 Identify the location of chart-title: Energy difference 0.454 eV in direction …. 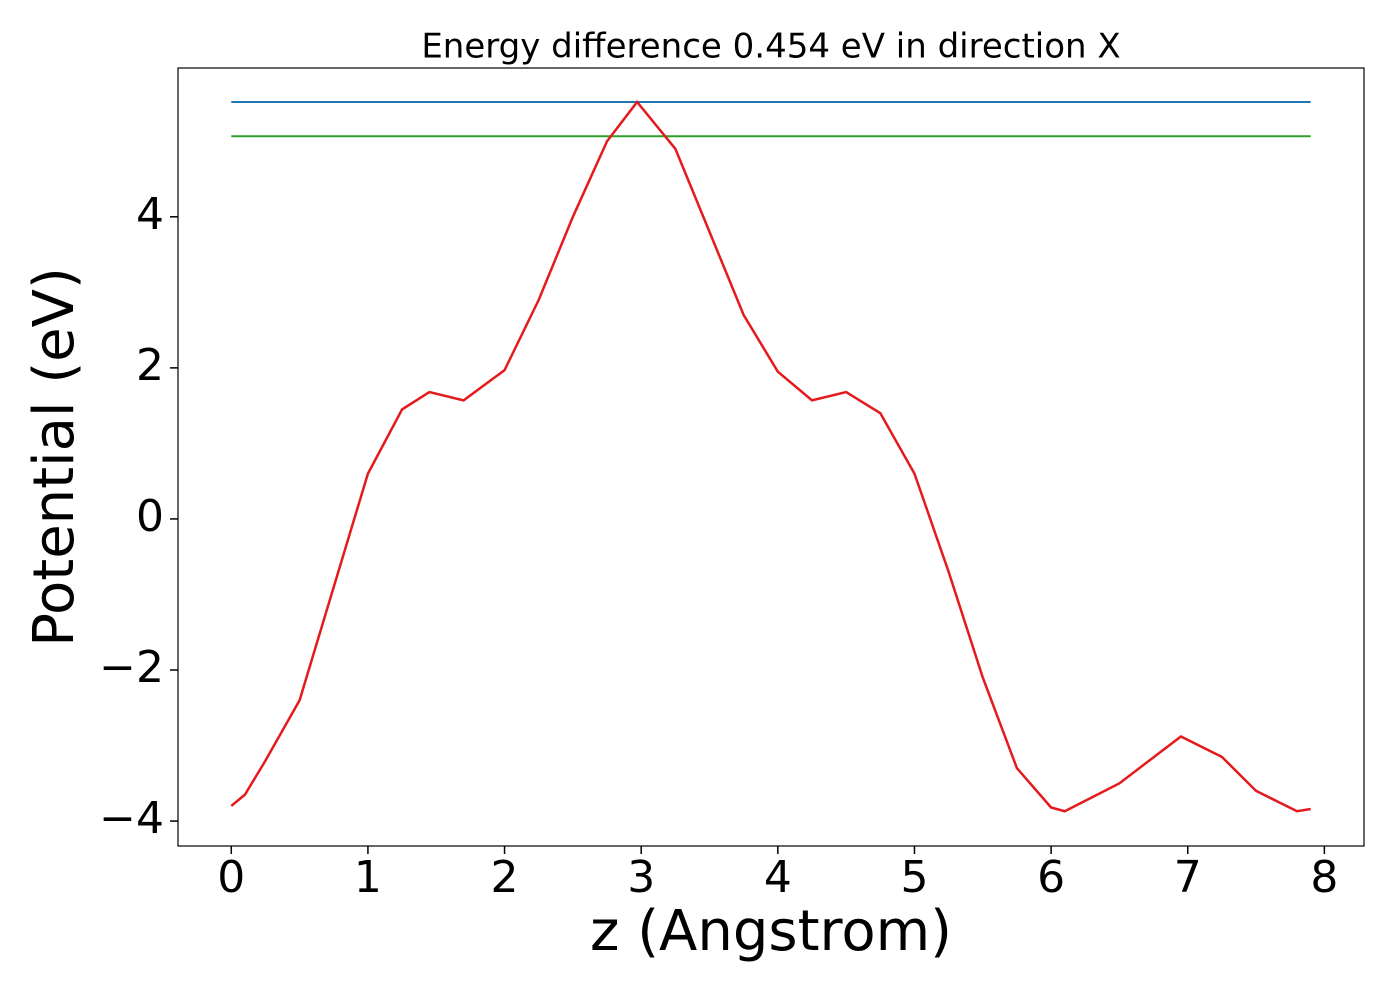
(770, 47).